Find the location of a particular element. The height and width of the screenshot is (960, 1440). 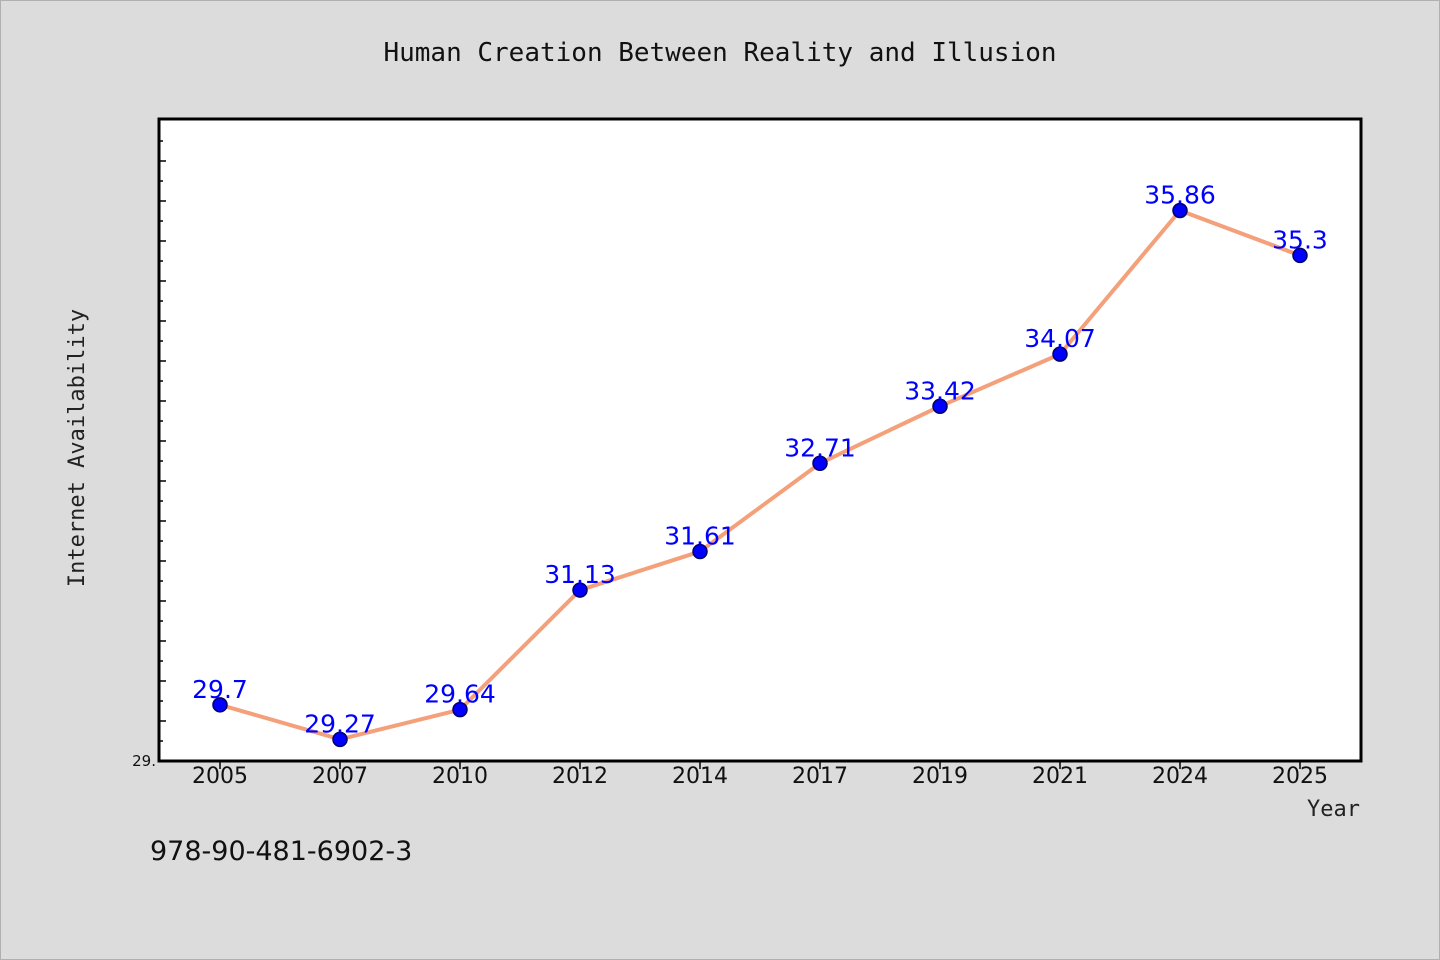

x-axis-ticks is located at coordinates (760, 765).